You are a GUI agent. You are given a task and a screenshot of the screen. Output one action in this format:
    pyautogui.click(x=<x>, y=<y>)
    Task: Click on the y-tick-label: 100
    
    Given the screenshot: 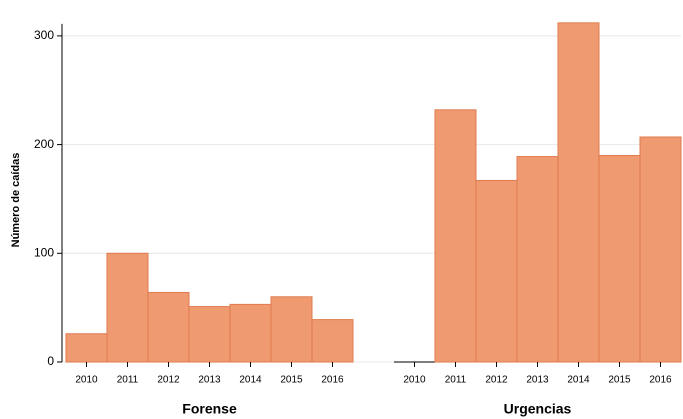 What is the action you would take?
    pyautogui.click(x=44, y=252)
    